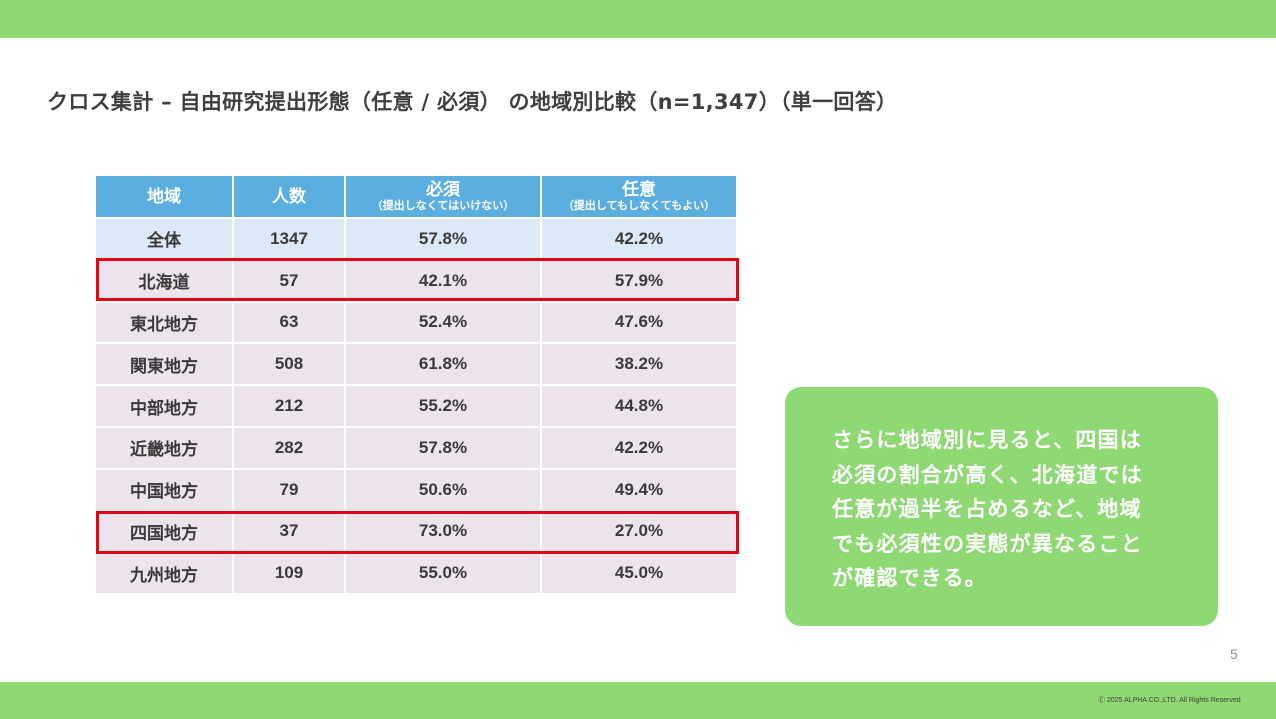  Describe the element at coordinates (443, 406) in the screenshot. I see `cell-required: 55.2%` at that location.